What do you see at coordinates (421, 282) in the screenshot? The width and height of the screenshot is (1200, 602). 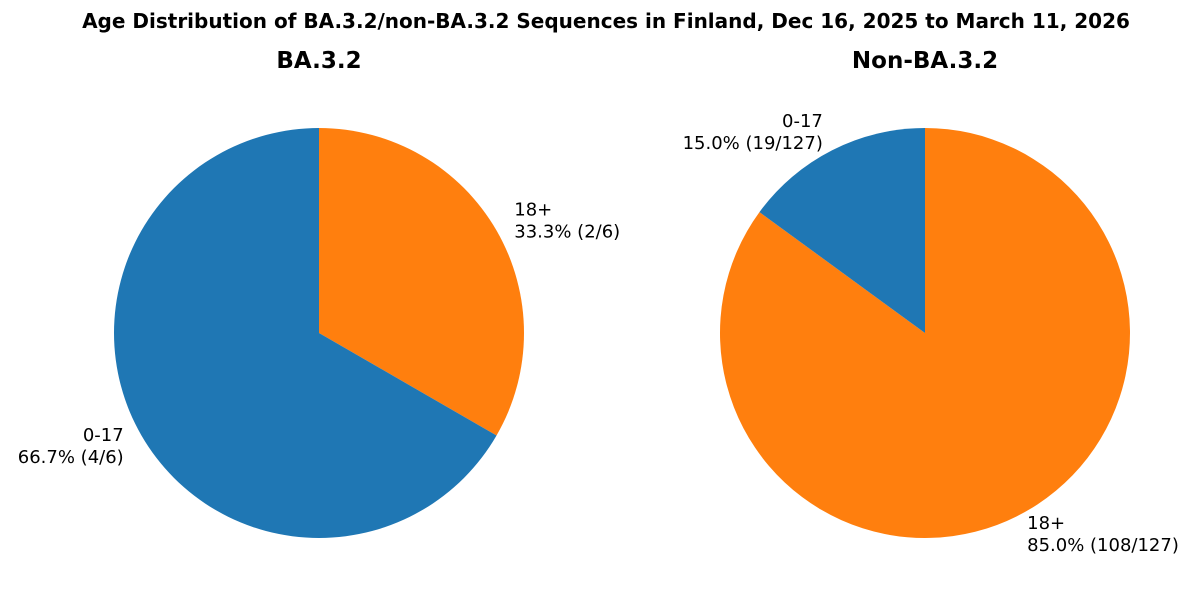 I see `pie-slice-18-plus` at bounding box center [421, 282].